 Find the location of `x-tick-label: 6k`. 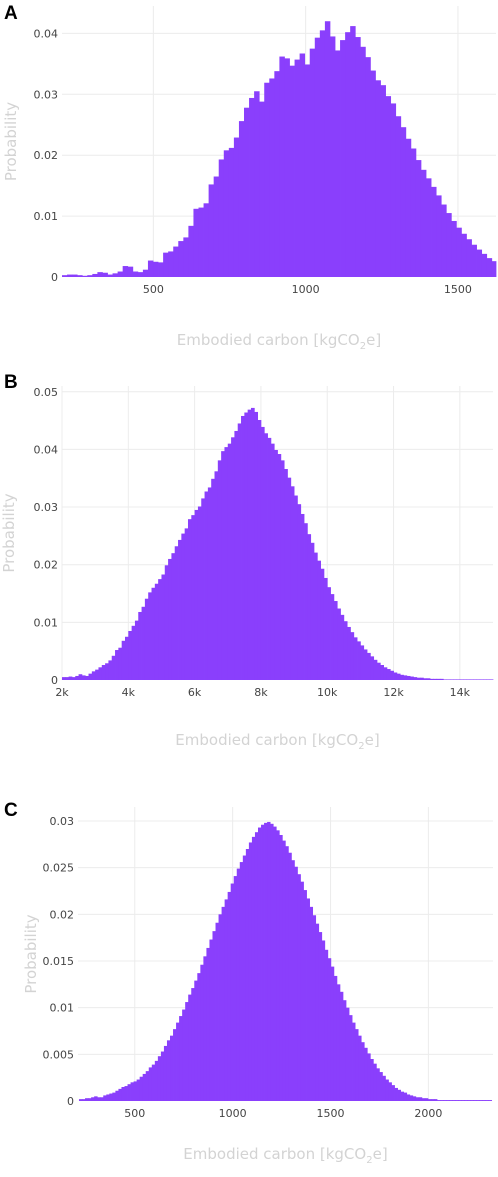

x-tick-label: 6k is located at coordinates (195, 692).